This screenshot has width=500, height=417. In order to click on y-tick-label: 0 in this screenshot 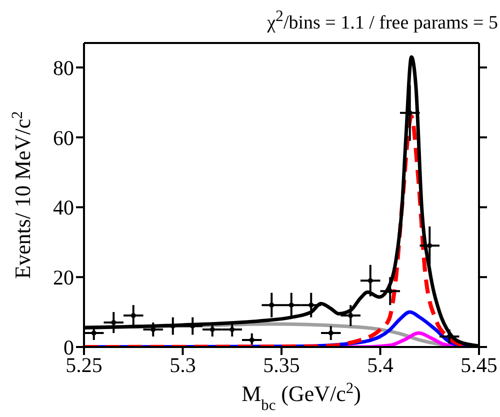, I will do `click(69, 347)`.